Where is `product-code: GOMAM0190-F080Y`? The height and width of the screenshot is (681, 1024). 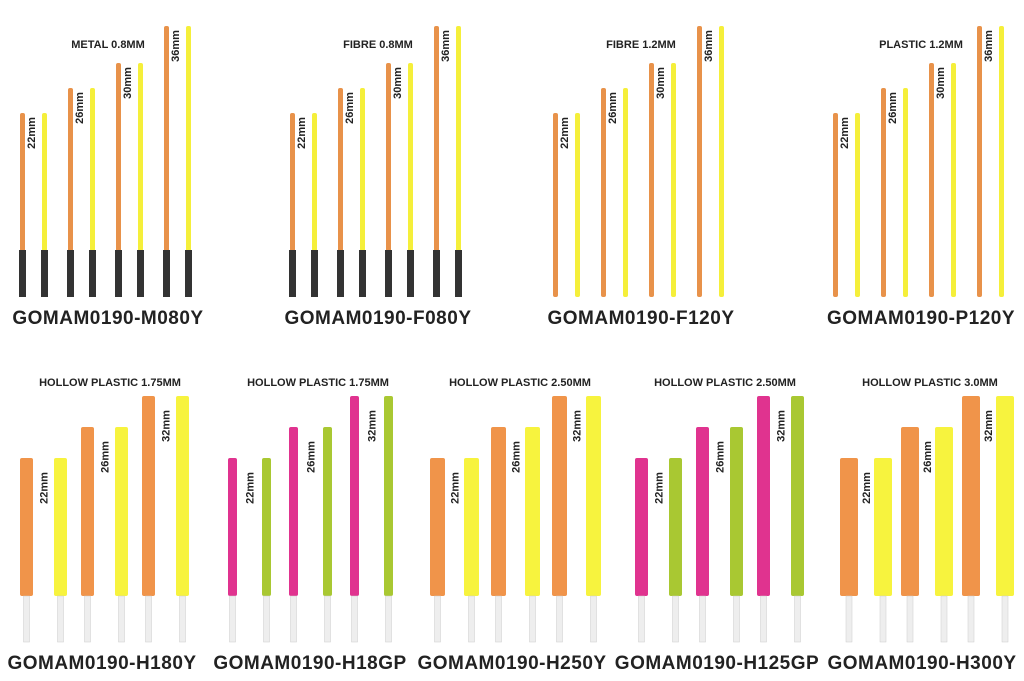 product-code: GOMAM0190-F080Y is located at coordinates (377, 318).